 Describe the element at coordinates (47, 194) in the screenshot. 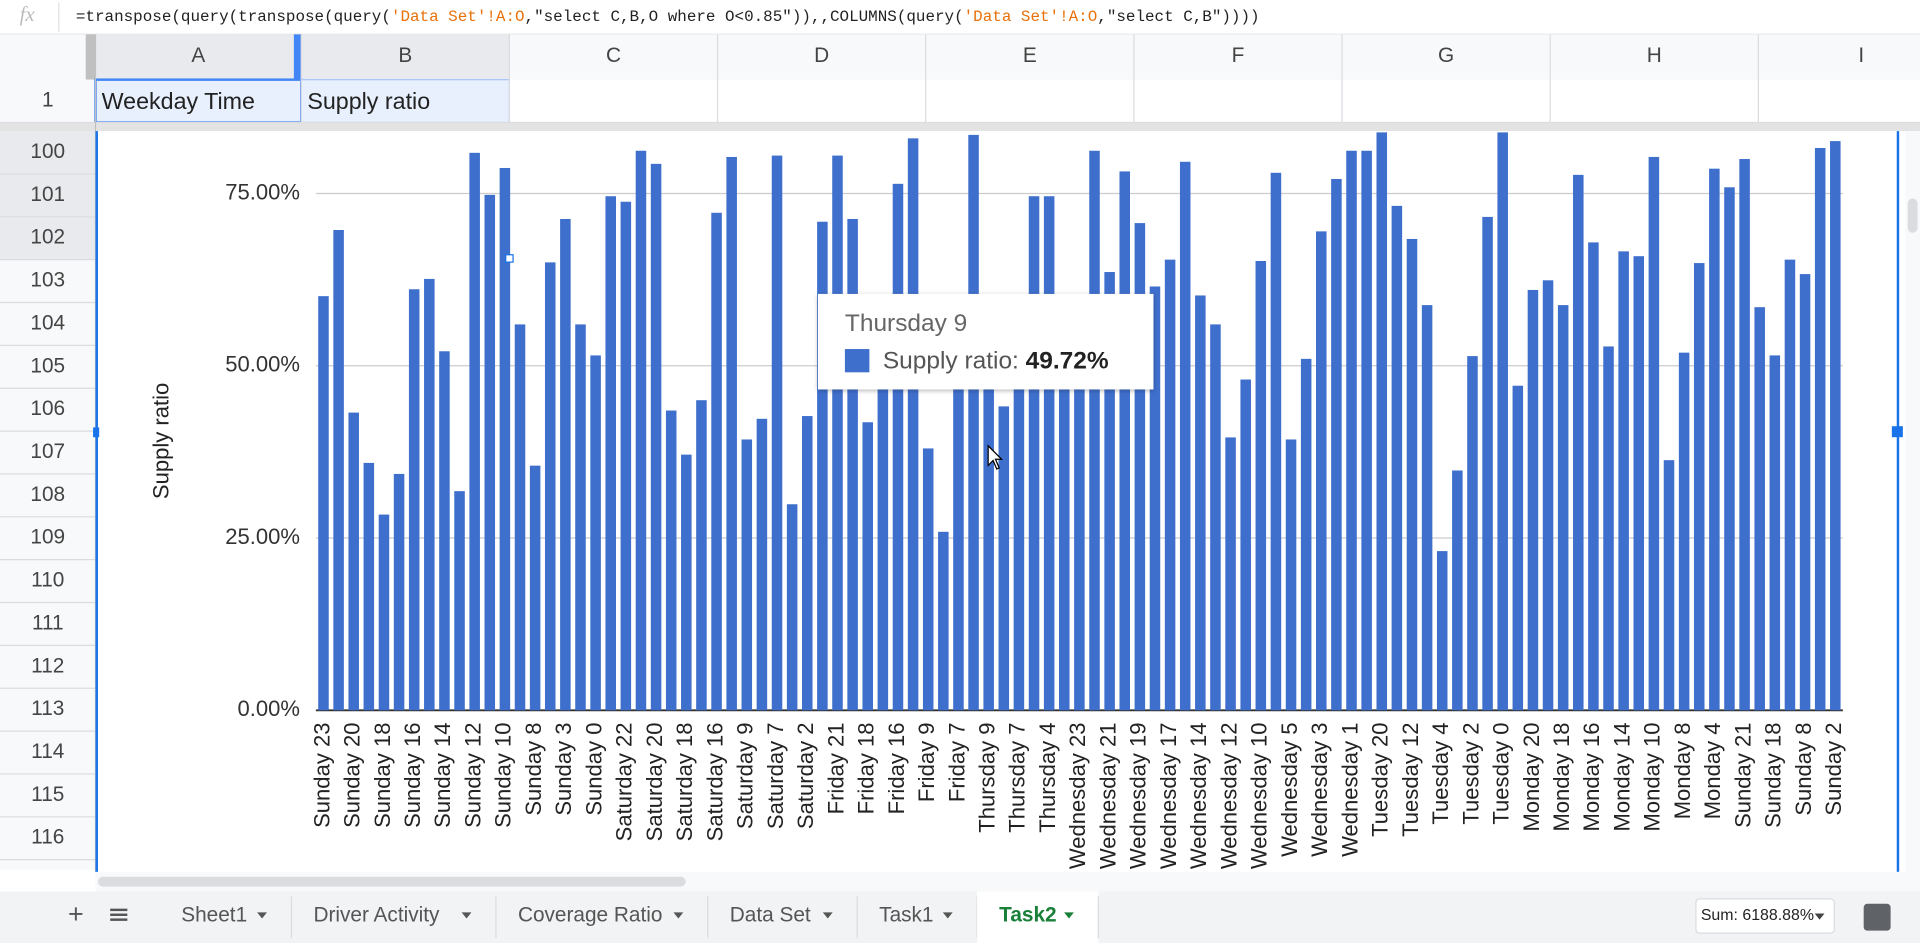

I see `row-header: 101` at that location.